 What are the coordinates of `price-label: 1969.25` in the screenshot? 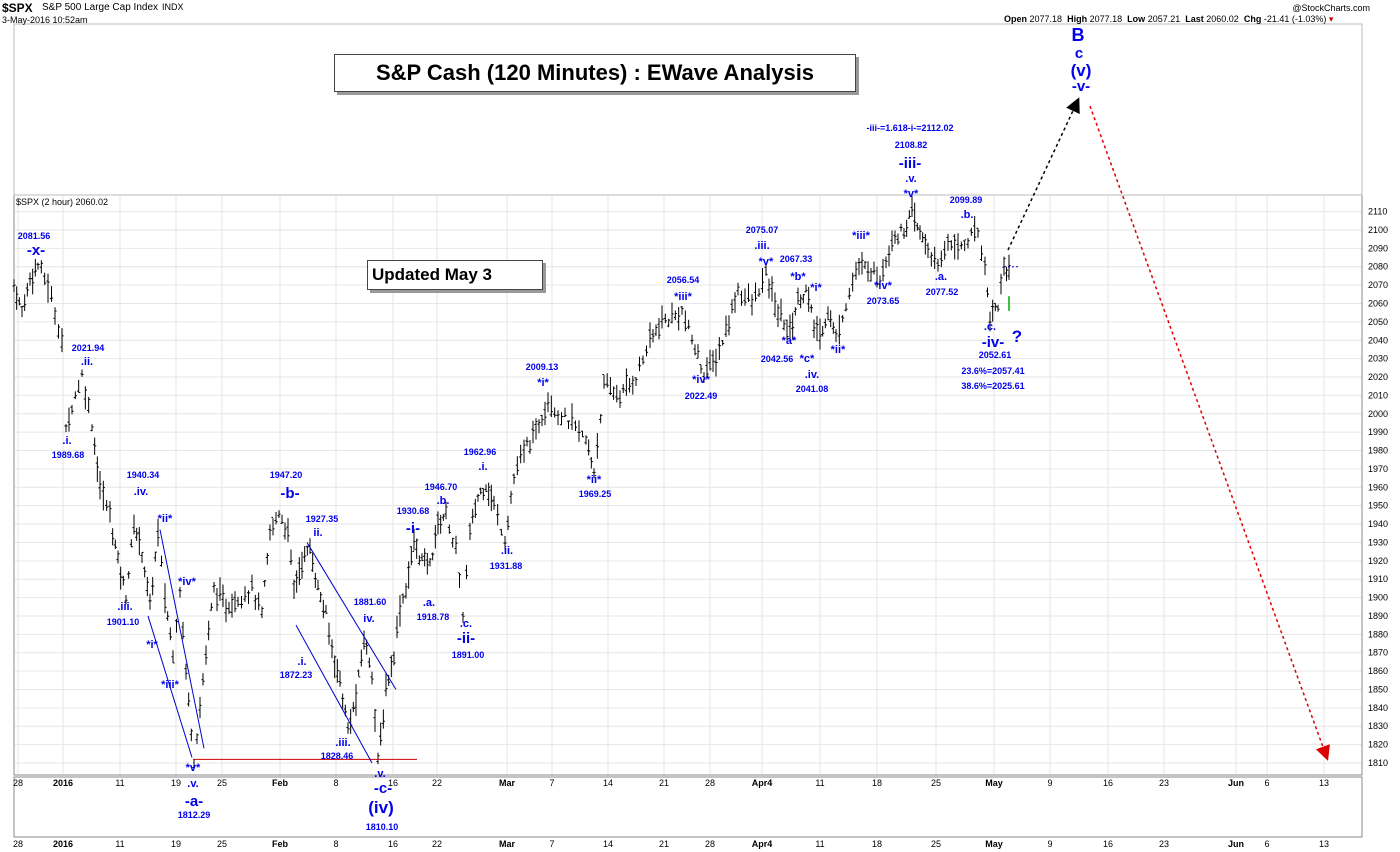 It's located at (595, 494).